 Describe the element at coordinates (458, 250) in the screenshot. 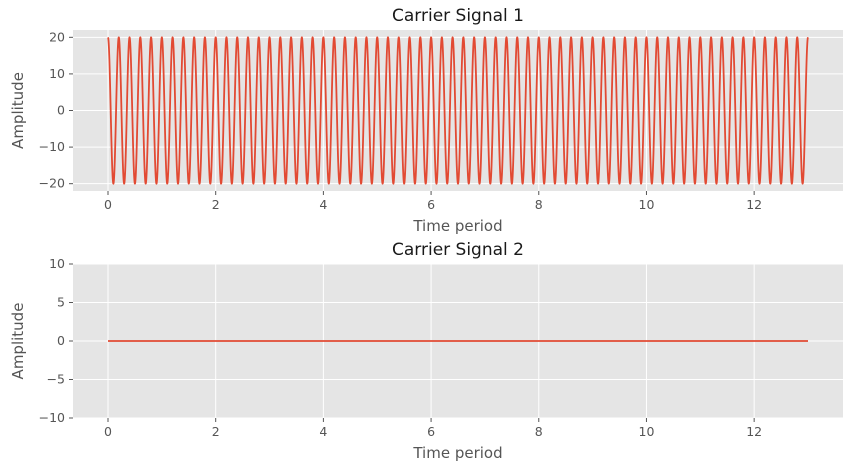

I see `chart-title: Carrier Signal 2` at that location.